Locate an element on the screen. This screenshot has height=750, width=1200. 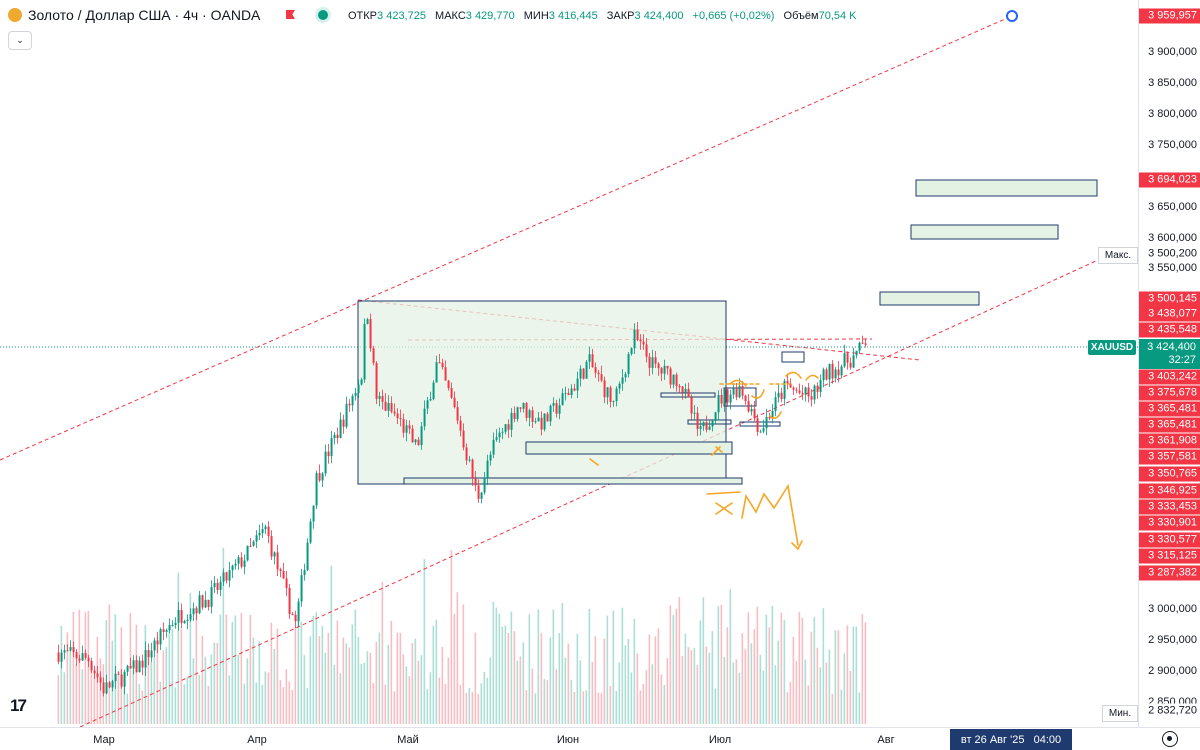
freehand-annotations is located at coordinates (704, 461).